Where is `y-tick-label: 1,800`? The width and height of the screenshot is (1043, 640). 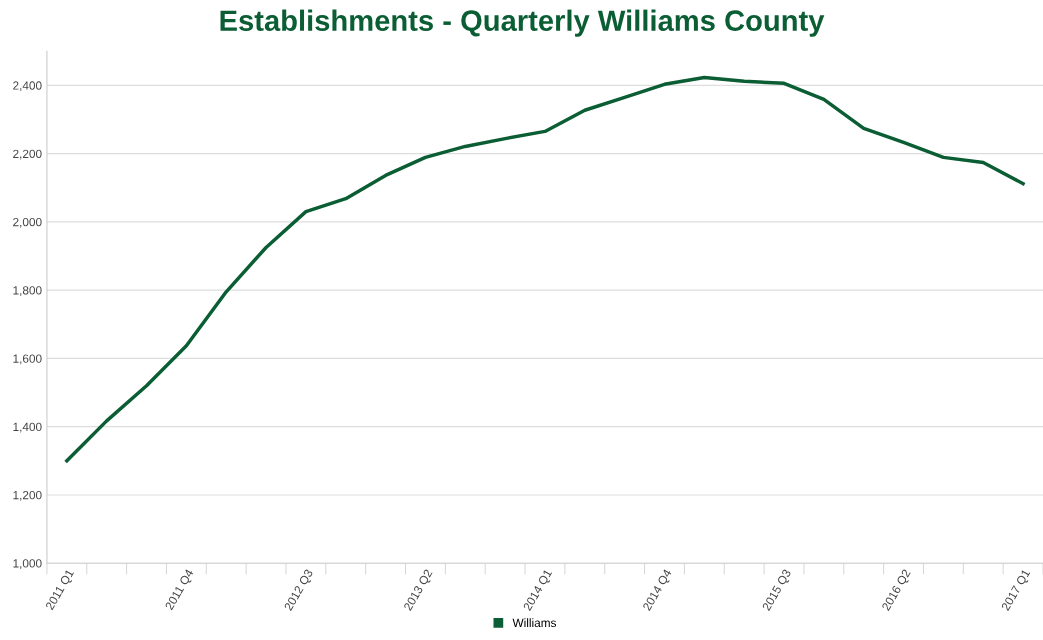
y-tick-label: 1,800 is located at coordinates (27, 291).